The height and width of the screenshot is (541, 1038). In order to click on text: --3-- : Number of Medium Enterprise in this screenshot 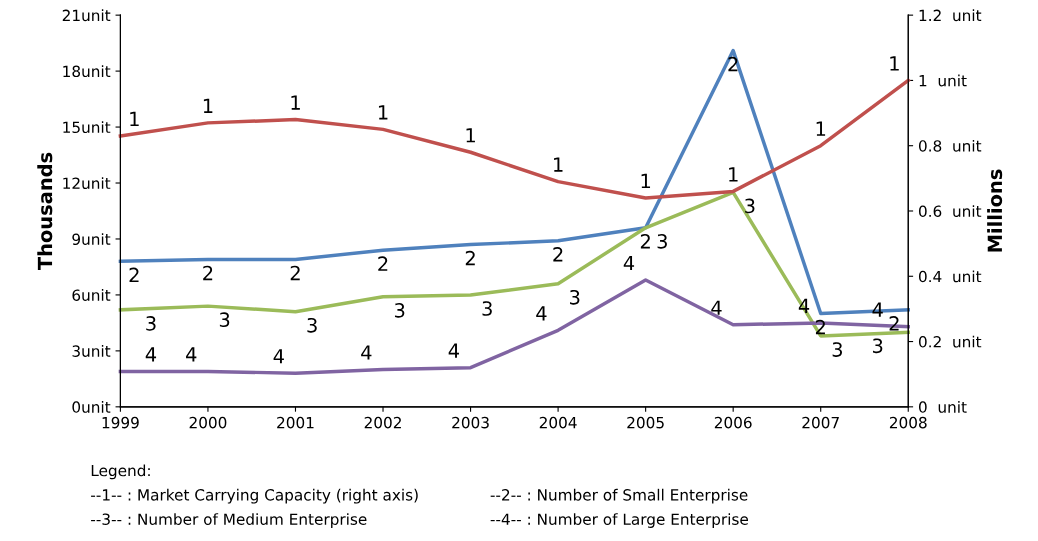, I will do `click(229, 520)`.